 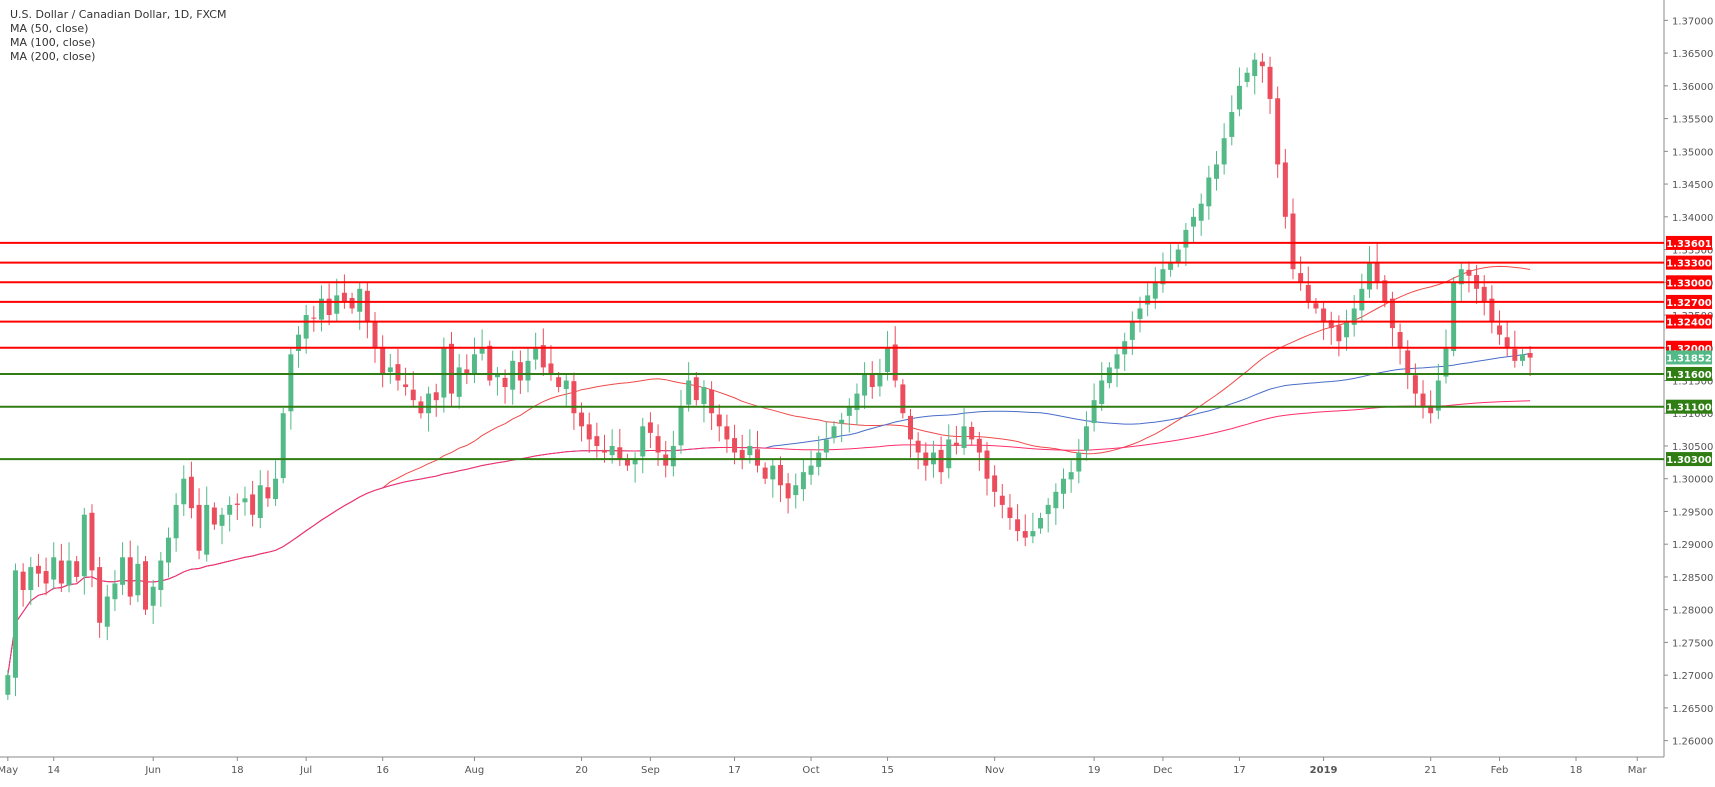 What do you see at coordinates (1689, 283) in the screenshot?
I see `resistance-label: 1.33000` at bounding box center [1689, 283].